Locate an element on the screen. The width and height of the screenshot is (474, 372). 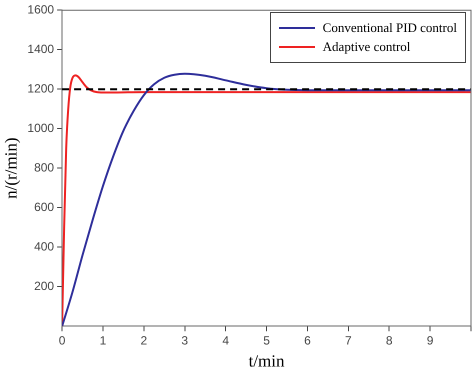
x-tick-label: 7 is located at coordinates (348, 341).